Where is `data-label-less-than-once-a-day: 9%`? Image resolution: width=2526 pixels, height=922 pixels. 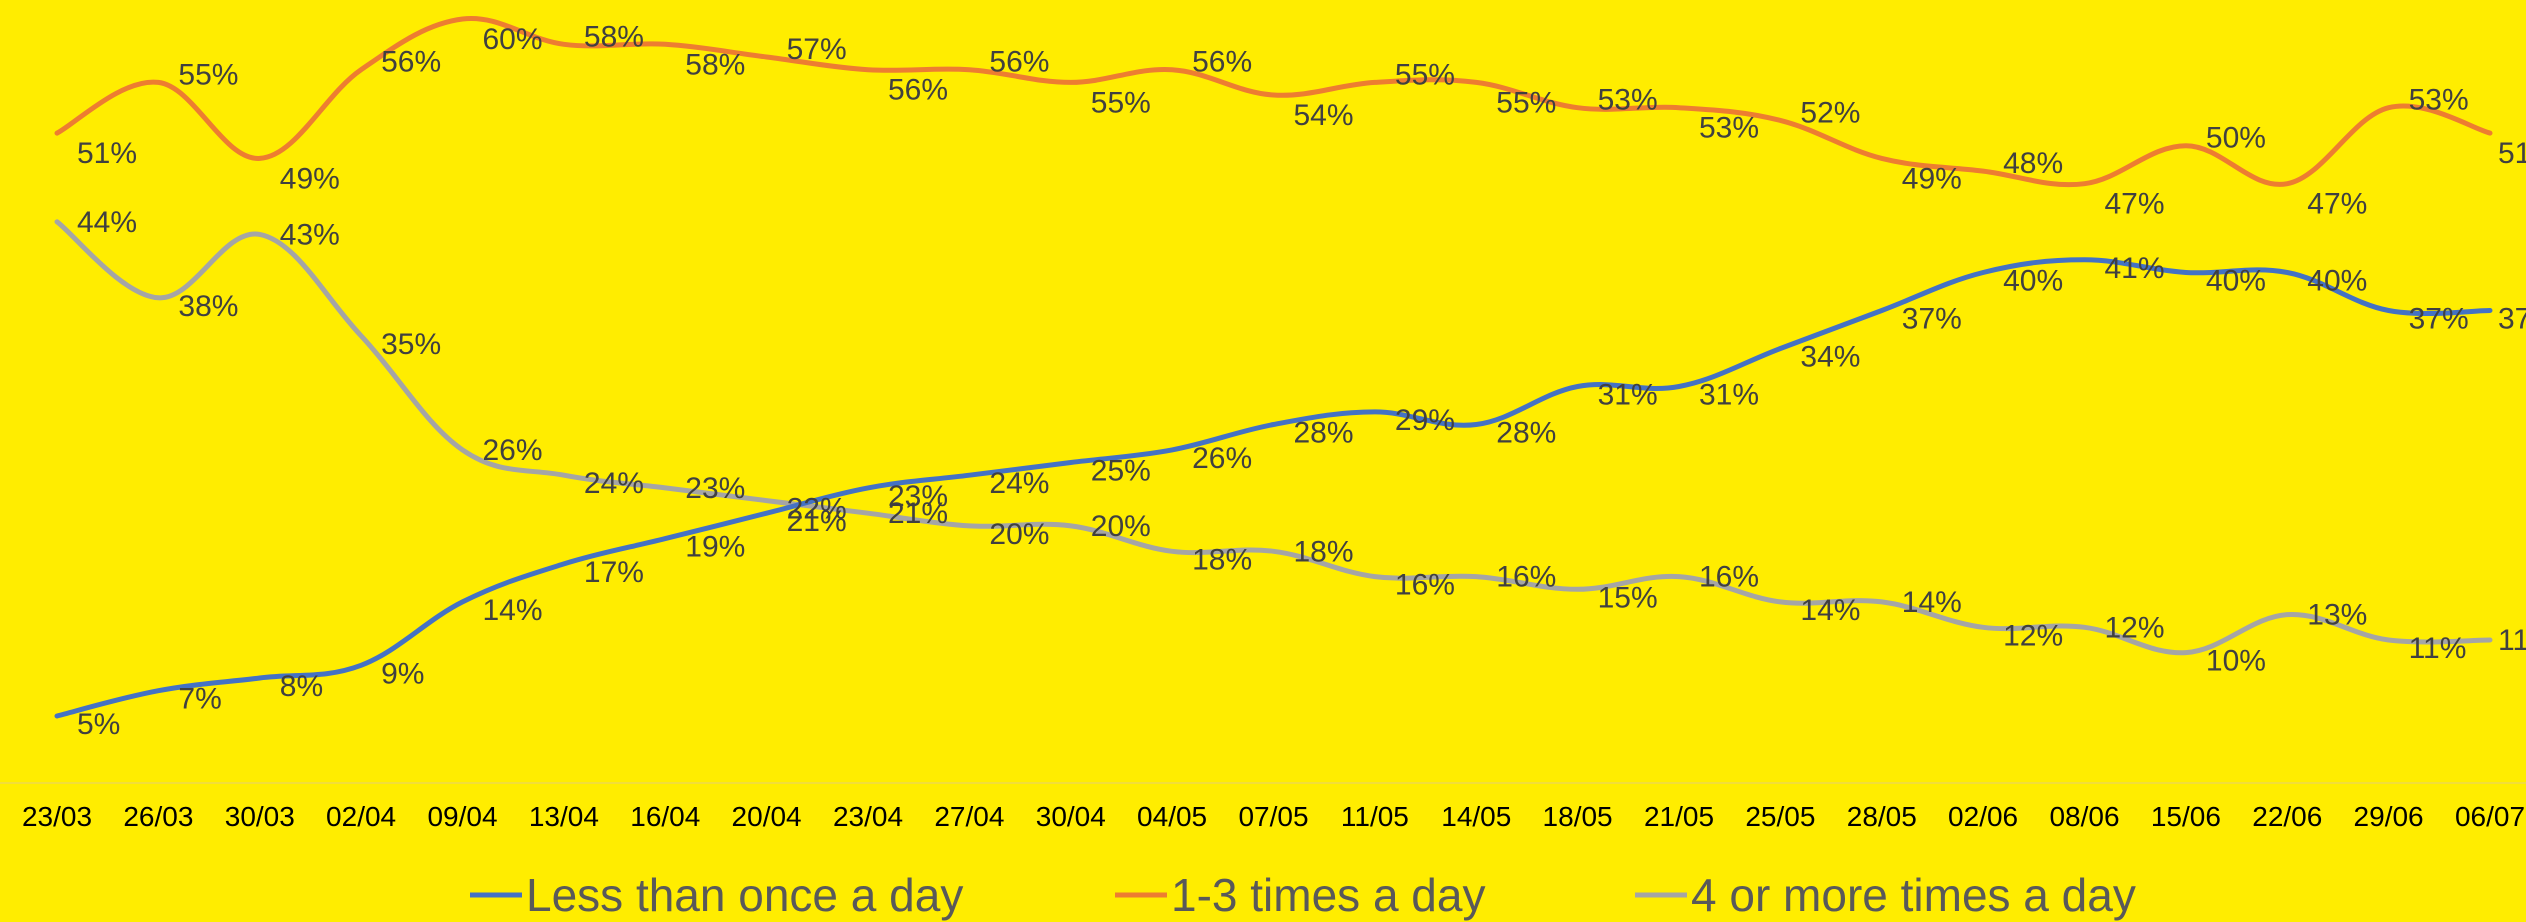 data-label-less-than-once-a-day: 9% is located at coordinates (402, 673).